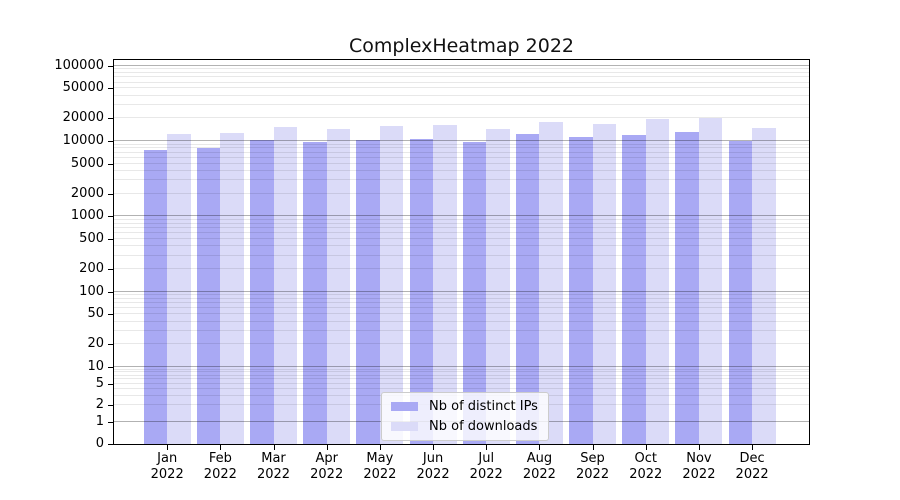 This screenshot has height=500, width=900. What do you see at coordinates (91, 269) in the screenshot?
I see `y-tick-label: 200` at bounding box center [91, 269].